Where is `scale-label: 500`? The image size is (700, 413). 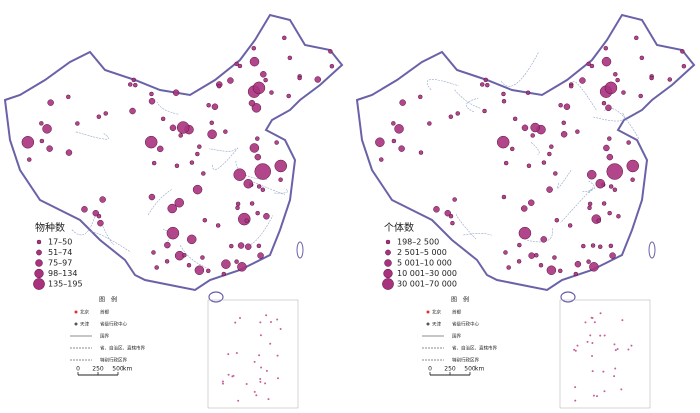 scale-label: 500 is located at coordinates (118, 369).